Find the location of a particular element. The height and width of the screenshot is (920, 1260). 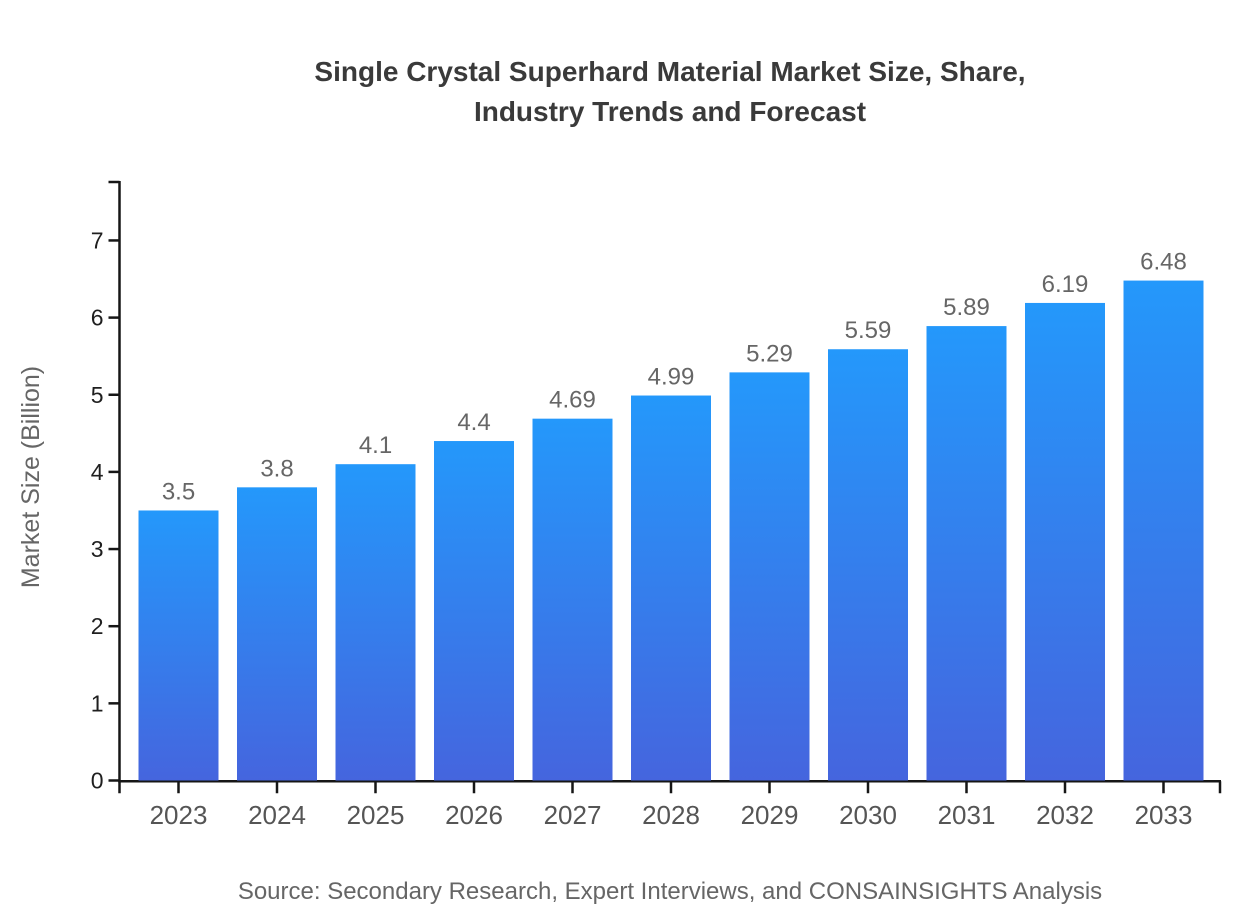

bar-2028 is located at coordinates (671, 588).